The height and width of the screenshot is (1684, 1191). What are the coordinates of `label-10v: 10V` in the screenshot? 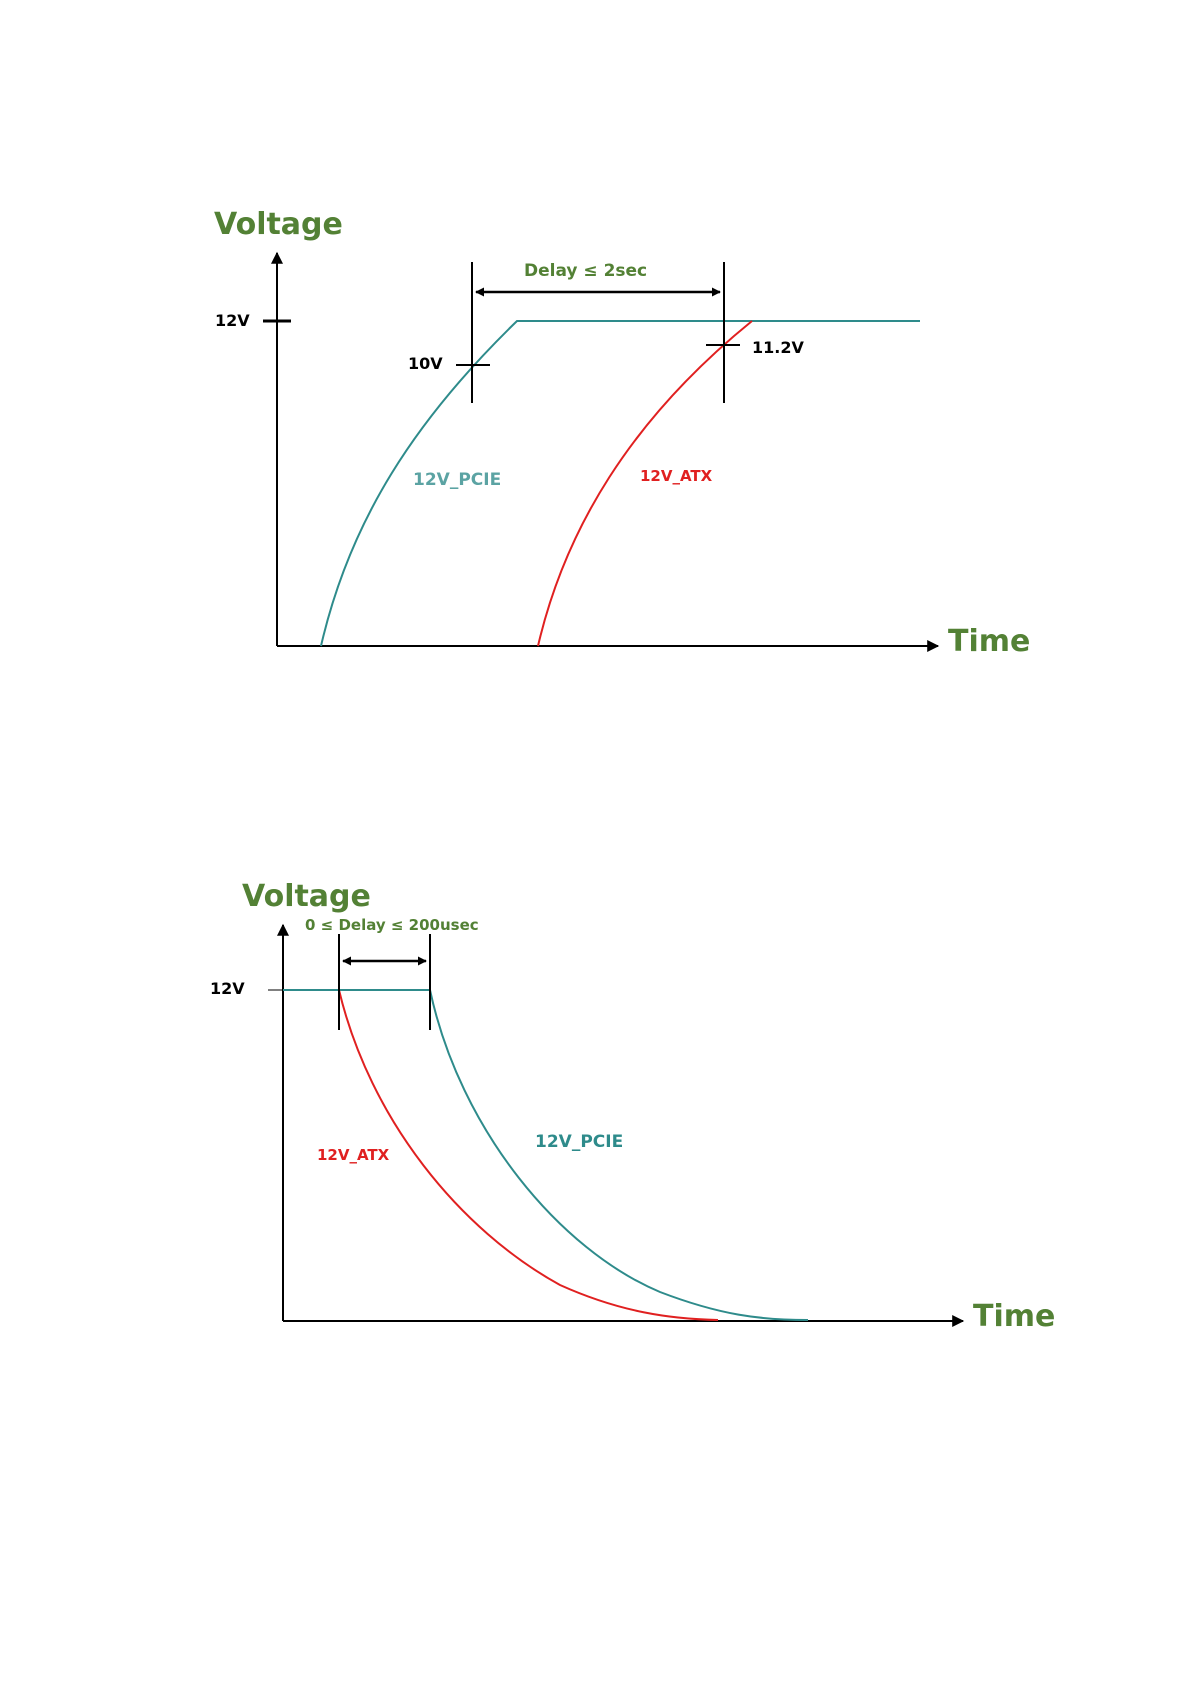 It's located at (425, 363).